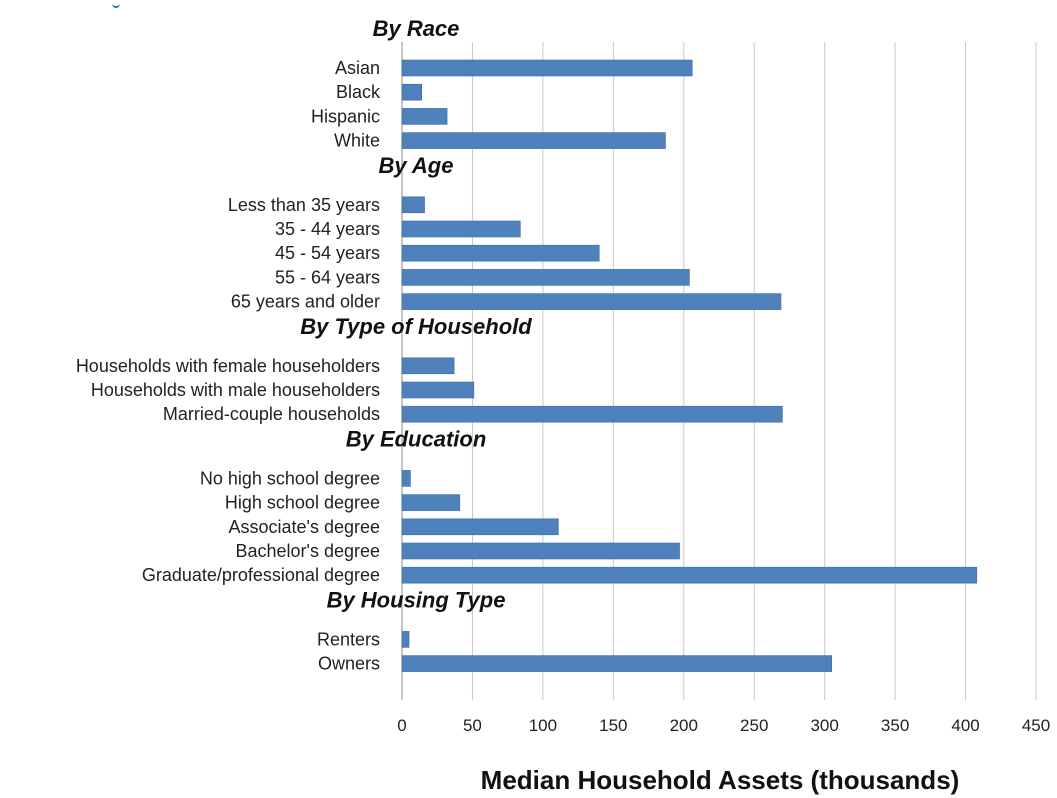  What do you see at coordinates (228, 366) in the screenshot?
I see `category-label: Households with female householders` at bounding box center [228, 366].